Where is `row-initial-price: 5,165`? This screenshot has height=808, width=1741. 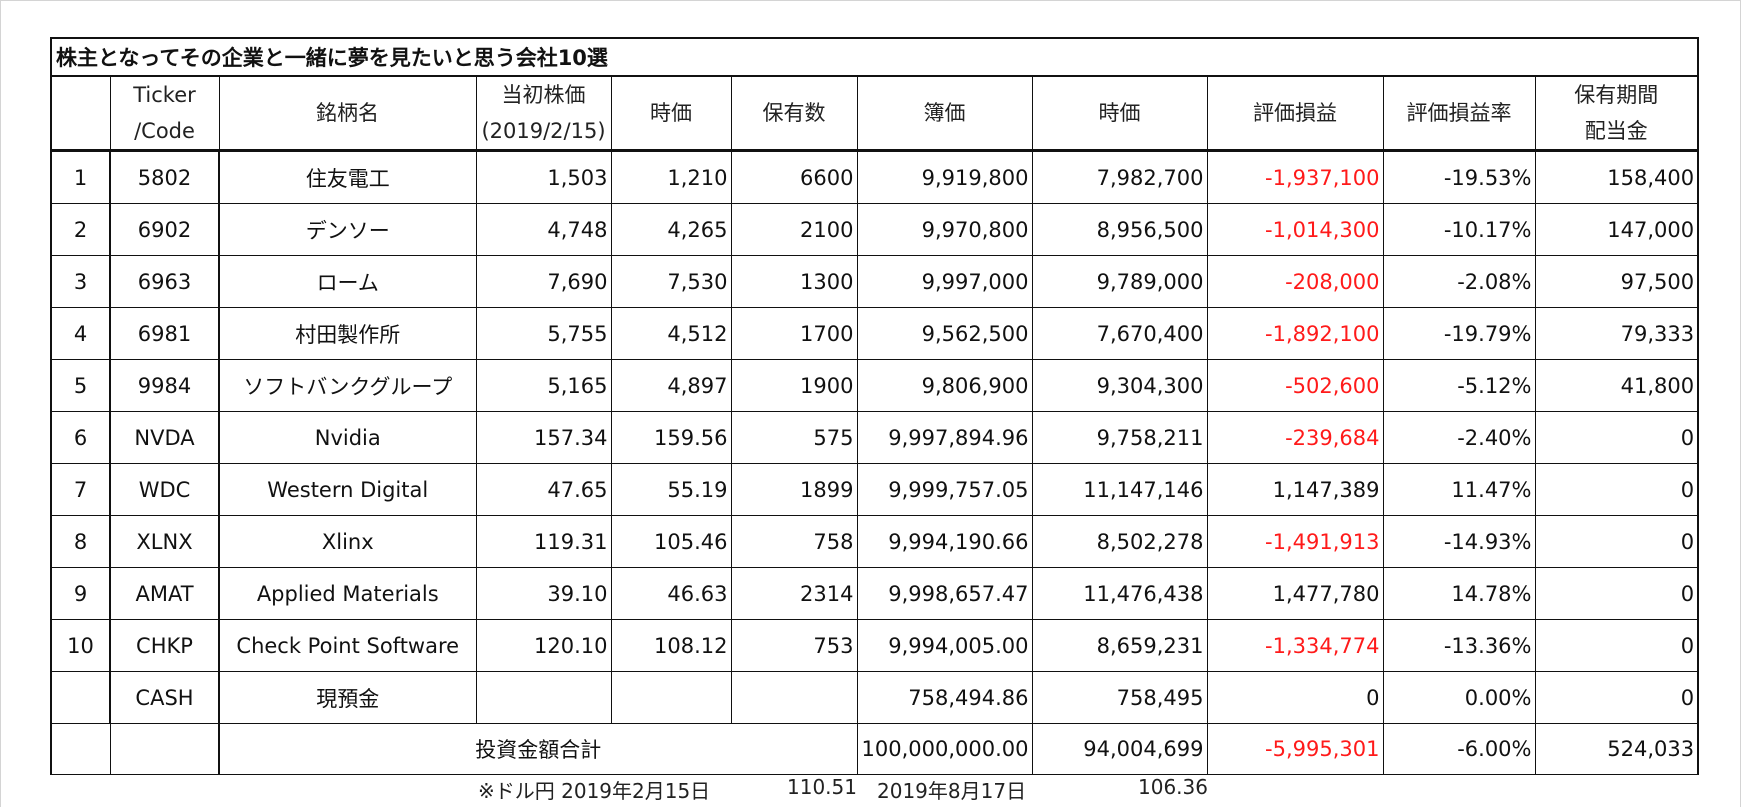 row-initial-price: 5,165 is located at coordinates (543, 385).